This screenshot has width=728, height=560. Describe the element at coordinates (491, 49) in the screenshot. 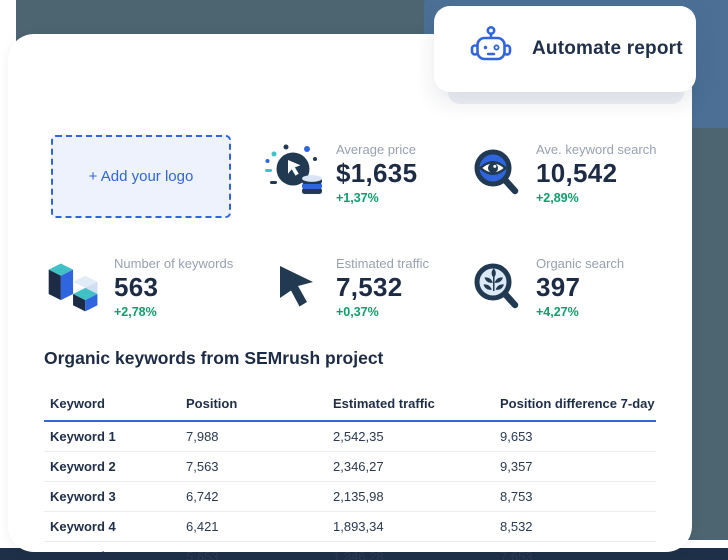

I see `robot-icon` at that location.